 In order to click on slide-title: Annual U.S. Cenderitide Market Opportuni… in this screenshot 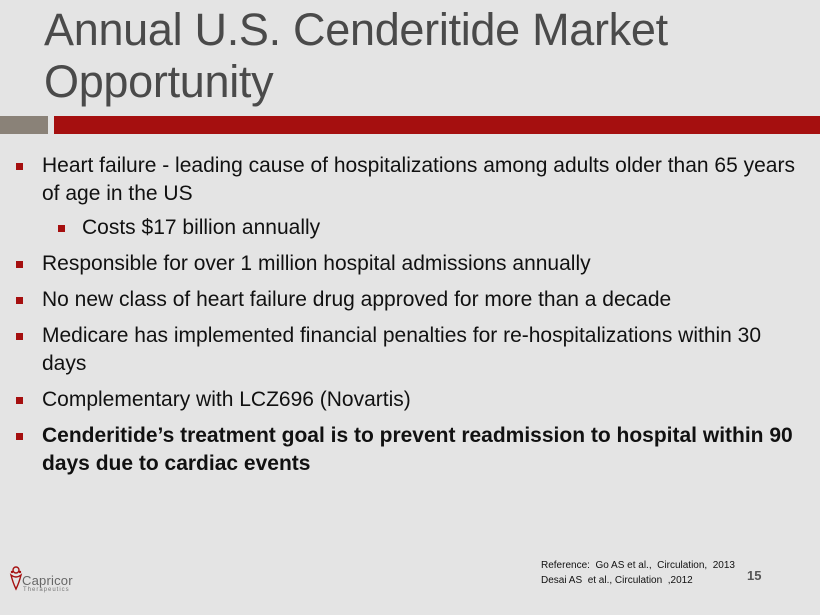, I will do `click(356, 55)`.